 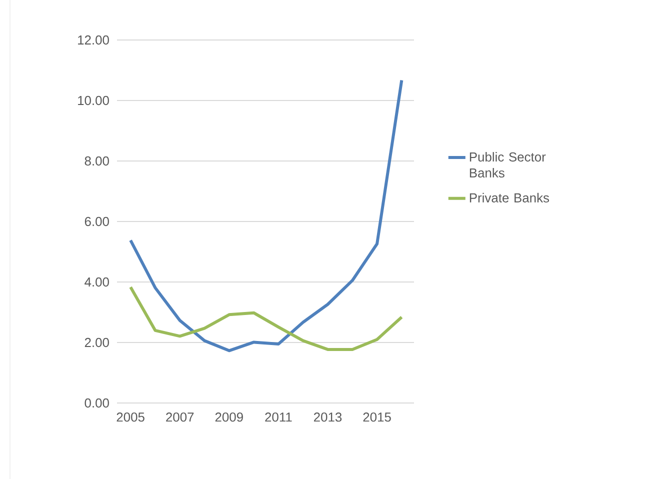 I want to click on line-series, so click(x=266, y=318).